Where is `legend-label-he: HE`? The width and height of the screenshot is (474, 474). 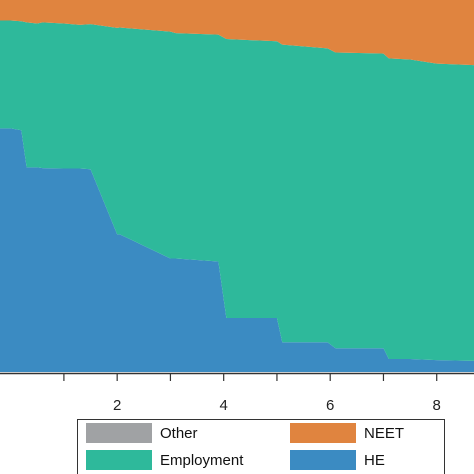 legend-label-he: HE is located at coordinates (374, 460).